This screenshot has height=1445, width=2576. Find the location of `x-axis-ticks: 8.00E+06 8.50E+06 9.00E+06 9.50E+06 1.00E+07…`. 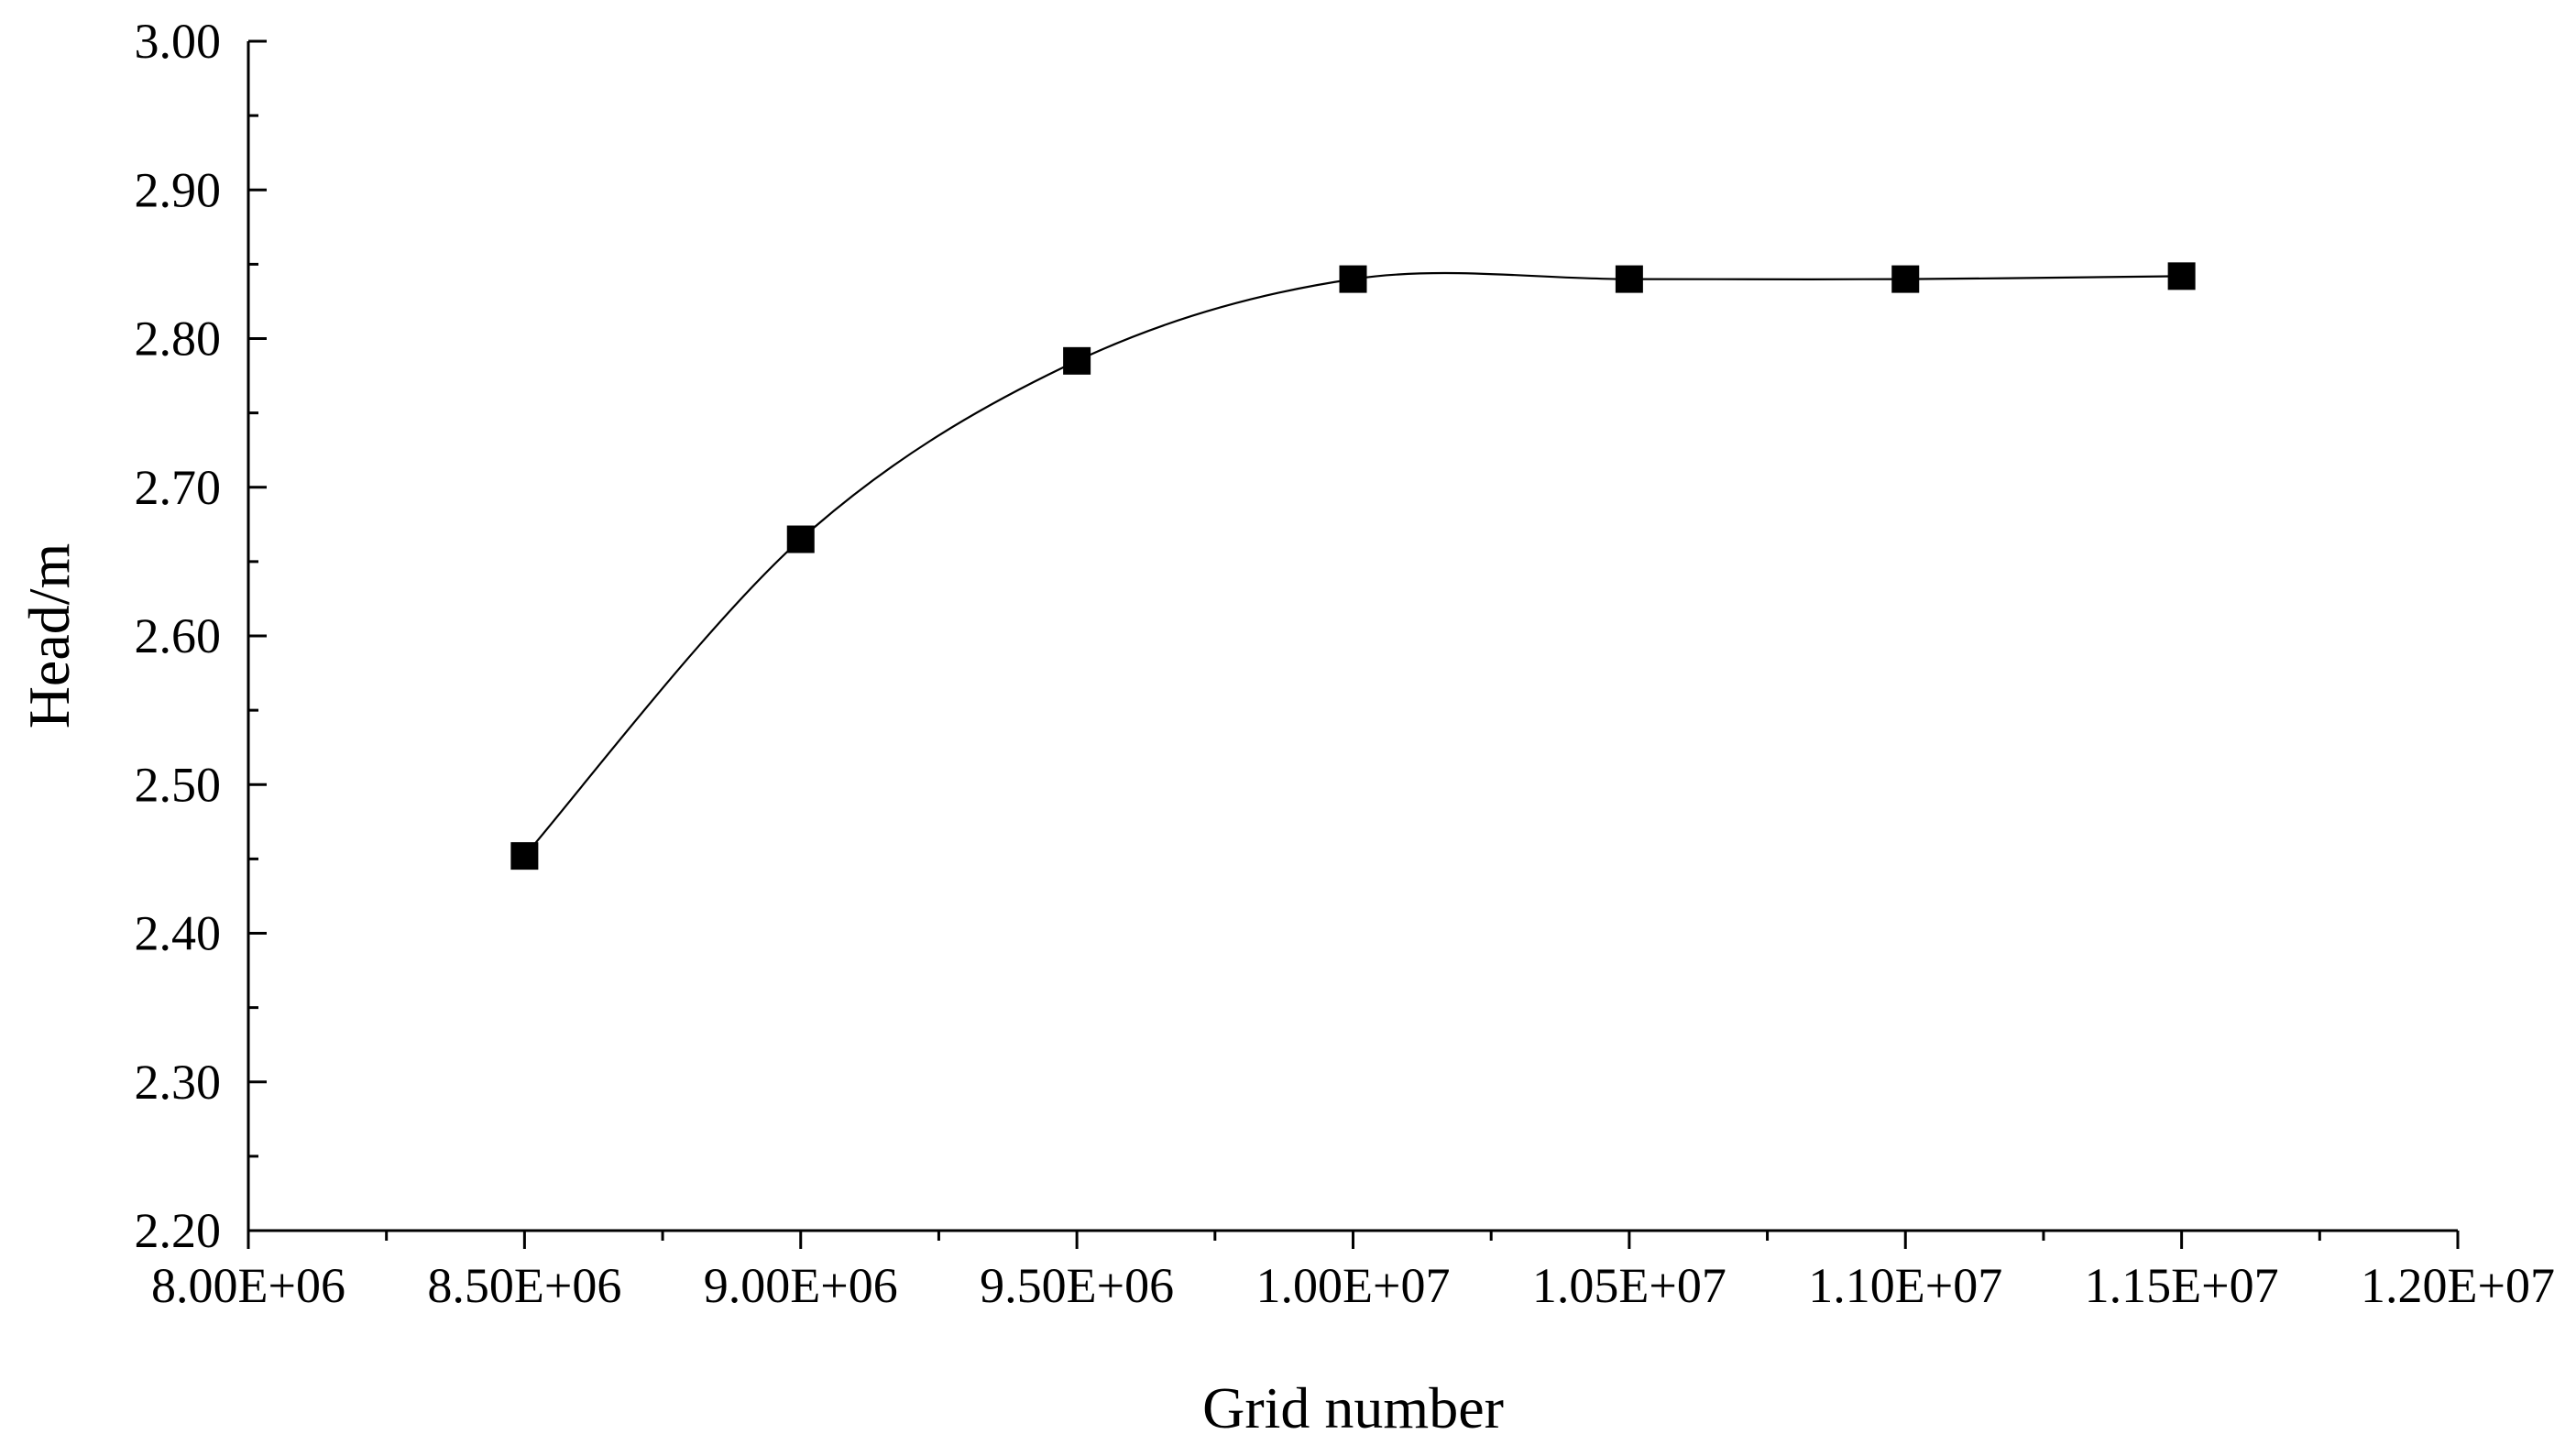

x-axis-ticks: 8.00E+06 8.50E+06 9.00E+06 9.50E+06 1.00E+07… is located at coordinates (1353, 1272).